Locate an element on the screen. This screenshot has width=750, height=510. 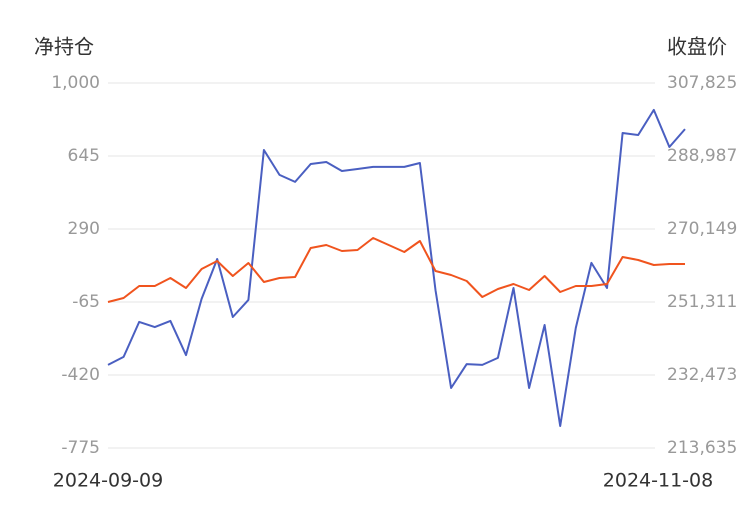
y-tick-label: 1,000 is located at coordinates (75, 83).